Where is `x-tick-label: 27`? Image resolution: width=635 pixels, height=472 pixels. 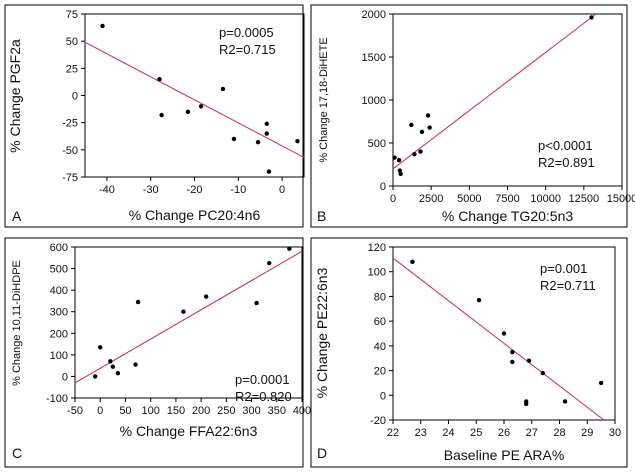
x-tick-label: 27 is located at coordinates (532, 433).